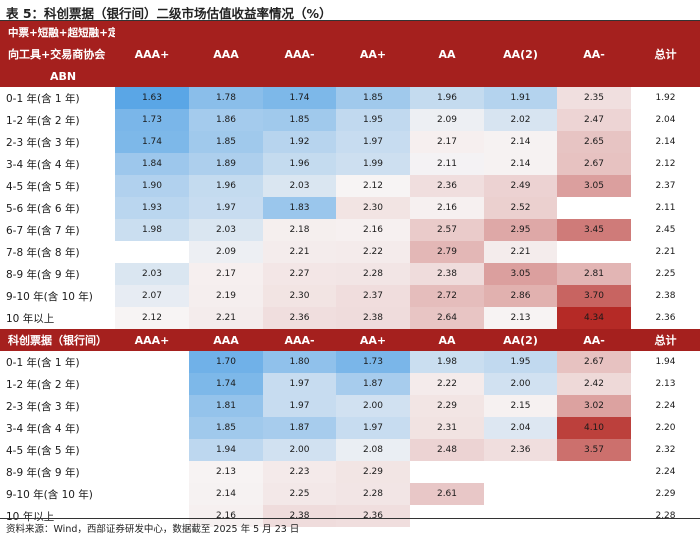 The height and width of the screenshot is (536, 700). Describe the element at coordinates (299, 494) in the screenshot. I see `value-cell: 2.25` at that location.